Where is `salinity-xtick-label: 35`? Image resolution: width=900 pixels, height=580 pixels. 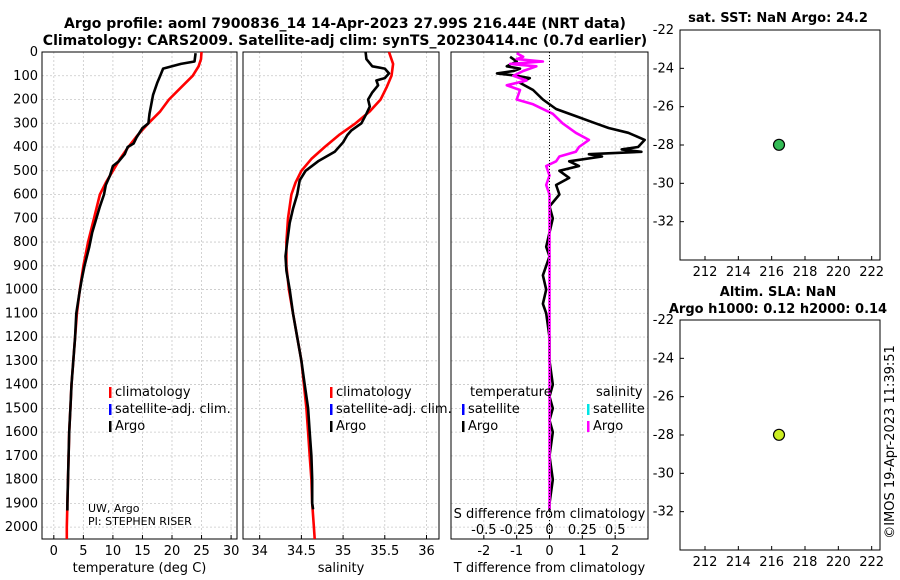
salinity-xtick-label: 35 is located at coordinates (343, 551).